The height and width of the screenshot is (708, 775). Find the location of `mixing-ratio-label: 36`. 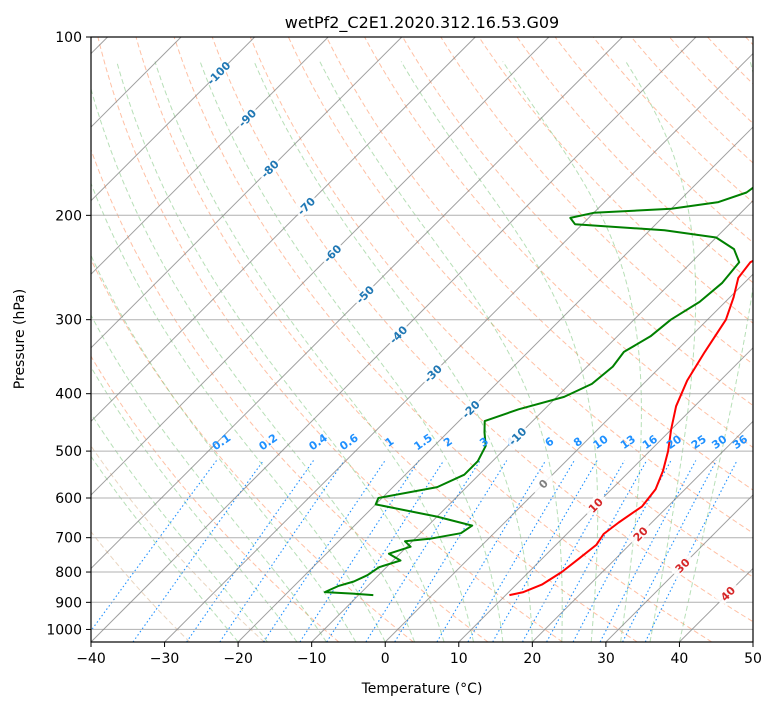

mixing-ratio-label: 36 is located at coordinates (740, 442).